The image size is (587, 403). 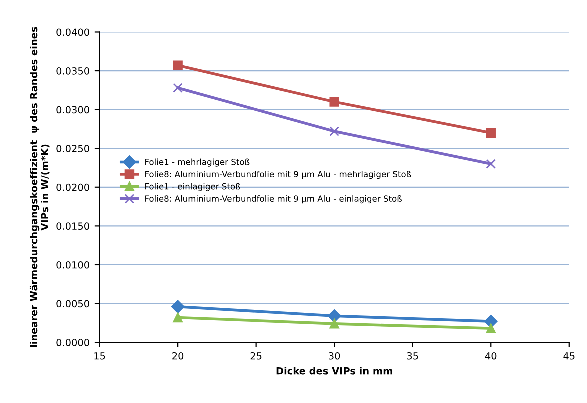 What do you see at coordinates (279, 175) in the screenshot?
I see `legend-label: Folie8: Aluminium-Verbundfolie mit 9 µm Alu - mehrlagiger Stoß` at bounding box center [279, 175].